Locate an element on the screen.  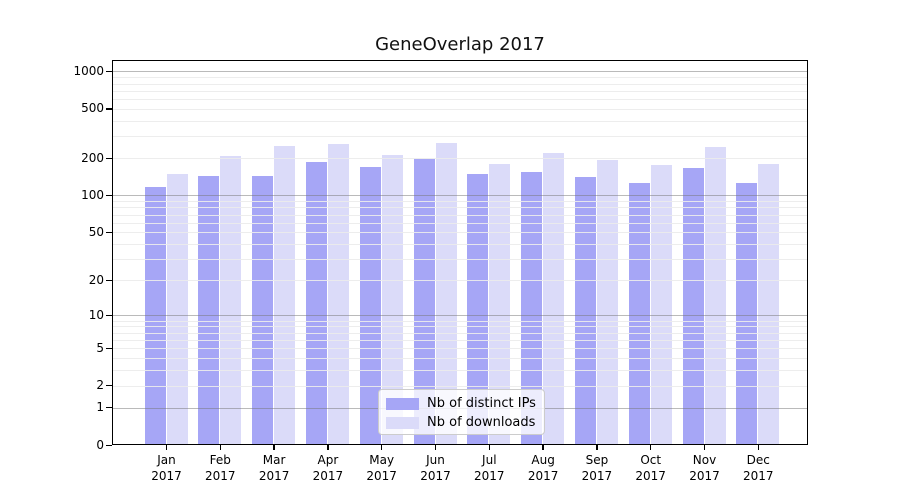
legend: Nb of distinct IPs Nb of downloads is located at coordinates (461, 412).